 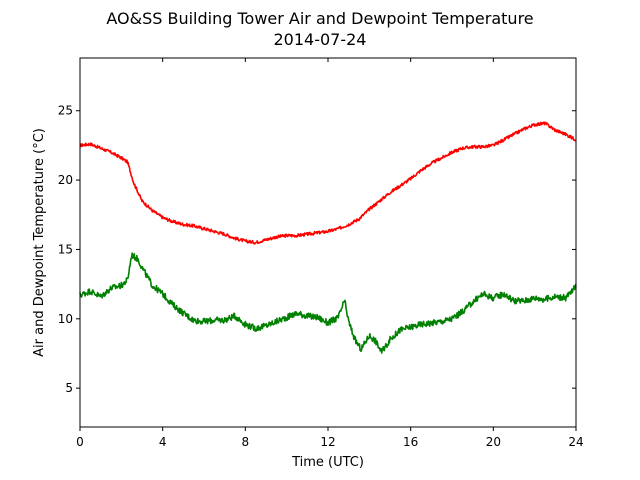 I want to click on x-tick-label: 8, so click(x=246, y=442).